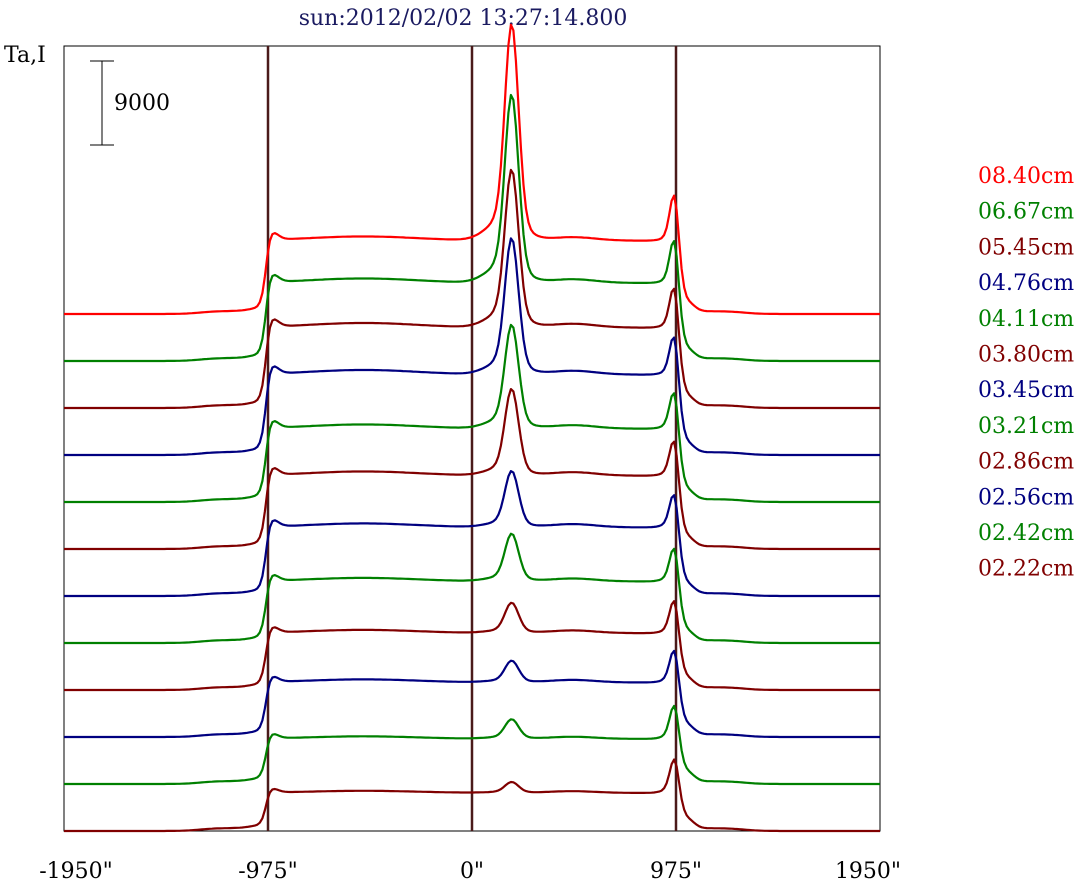 The image size is (1079, 885). Describe the element at coordinates (1026, 390) in the screenshot. I see `legend-entry: 03.45cm` at that location.